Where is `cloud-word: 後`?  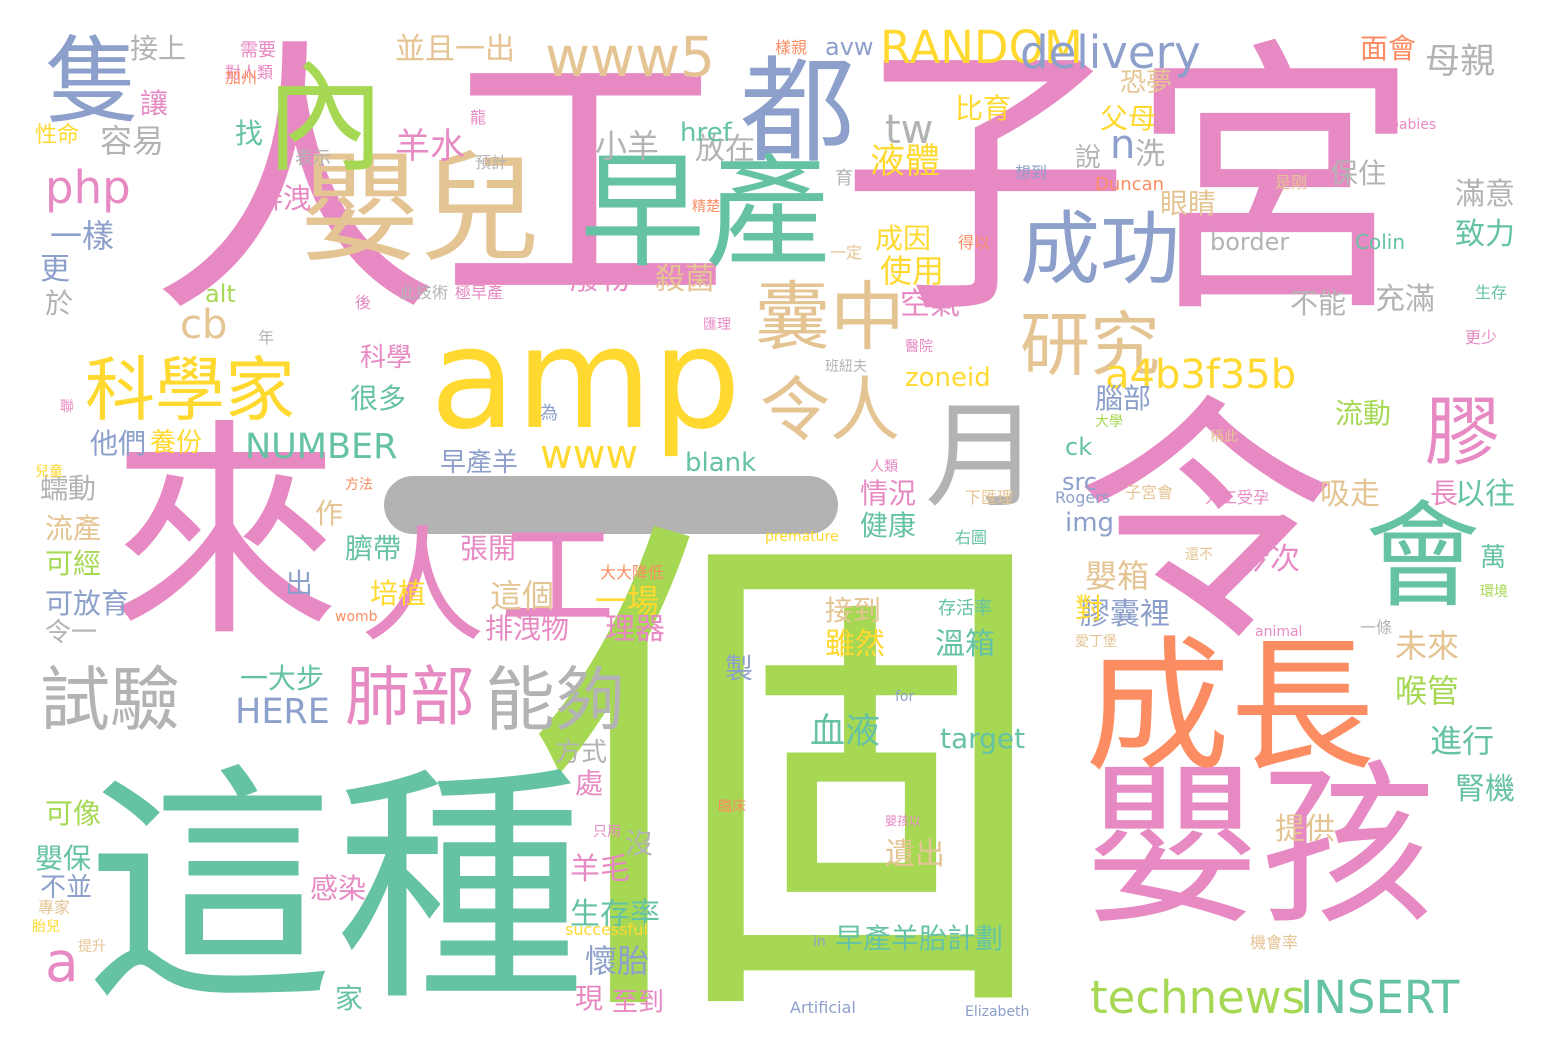 cloud-word: 後 is located at coordinates (363, 302).